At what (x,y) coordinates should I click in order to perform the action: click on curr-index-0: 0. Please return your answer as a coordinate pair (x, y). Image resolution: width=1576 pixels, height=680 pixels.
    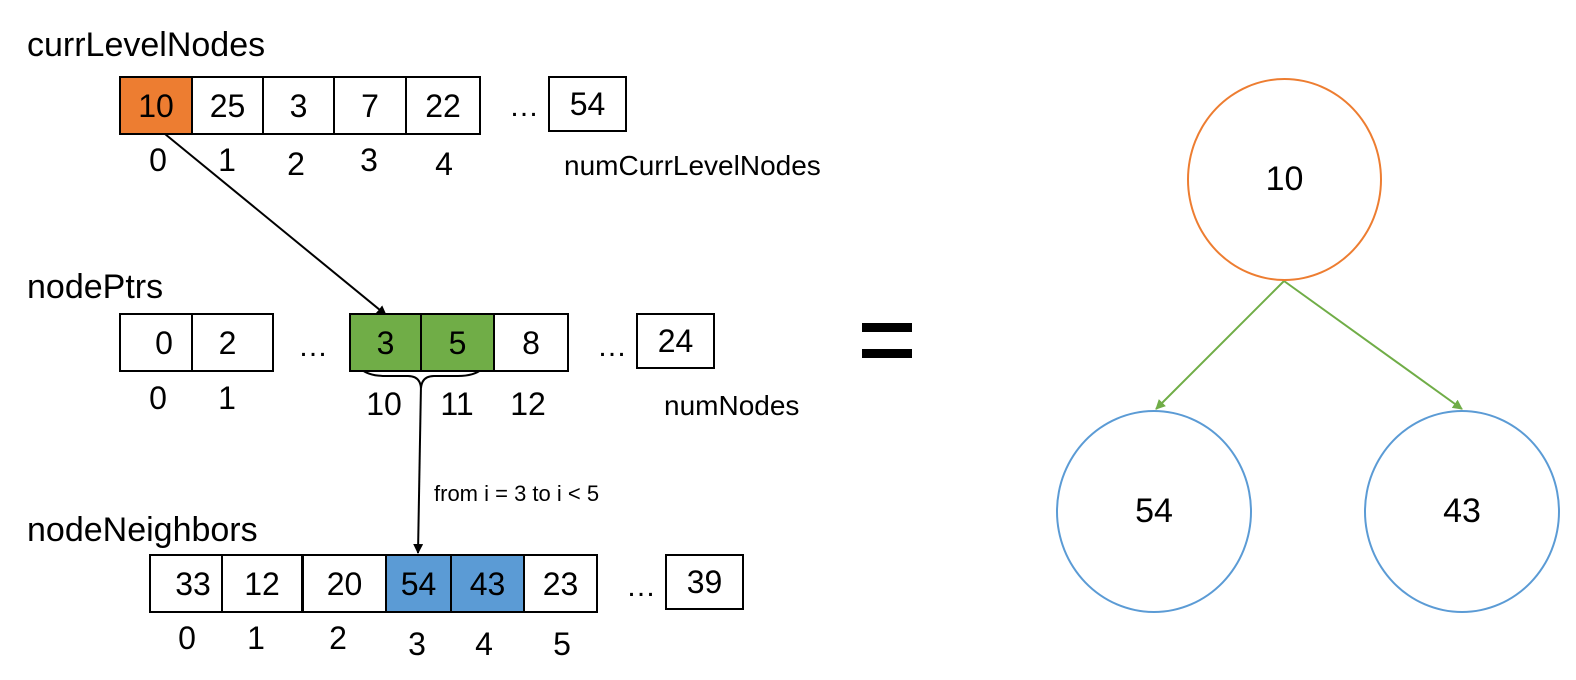
    Looking at the image, I should click on (158, 160).